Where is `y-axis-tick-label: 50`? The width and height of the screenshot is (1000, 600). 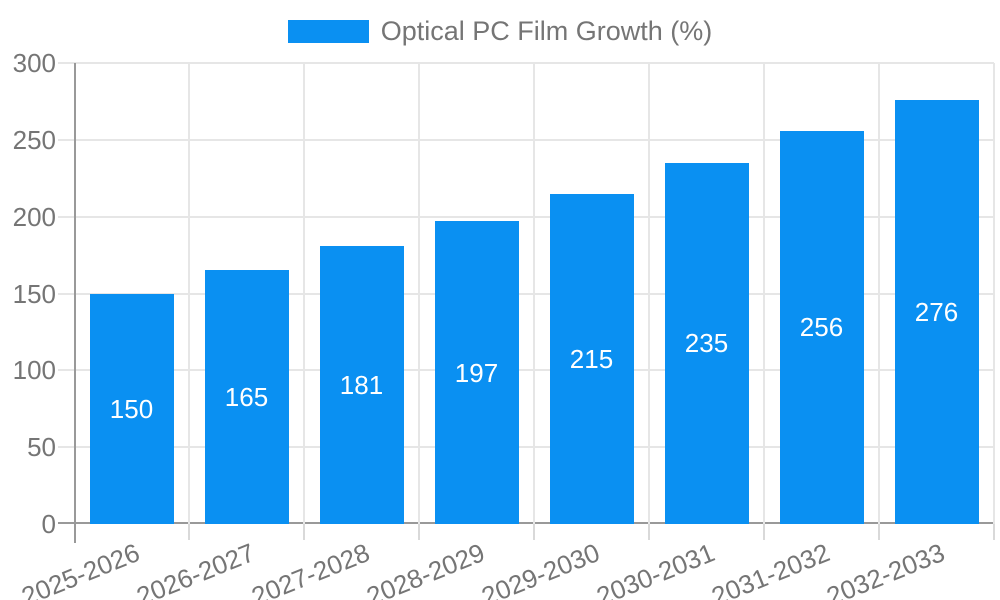 y-axis-tick-label: 50 is located at coordinates (41, 447).